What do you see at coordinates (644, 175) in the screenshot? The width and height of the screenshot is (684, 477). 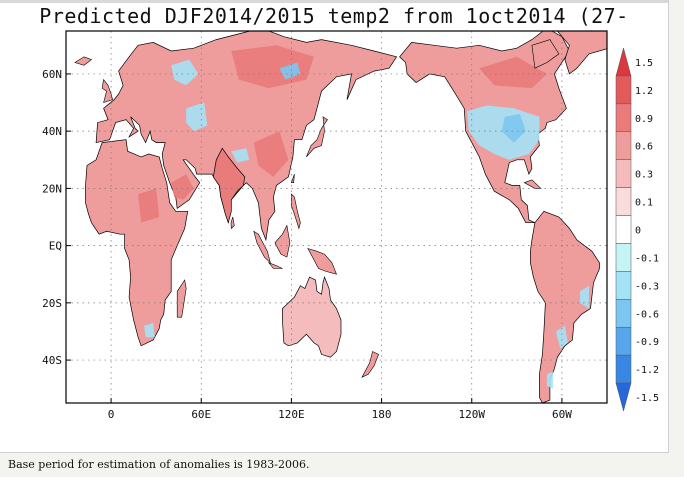 I see `colorbar-label: 0.3` at bounding box center [644, 175].